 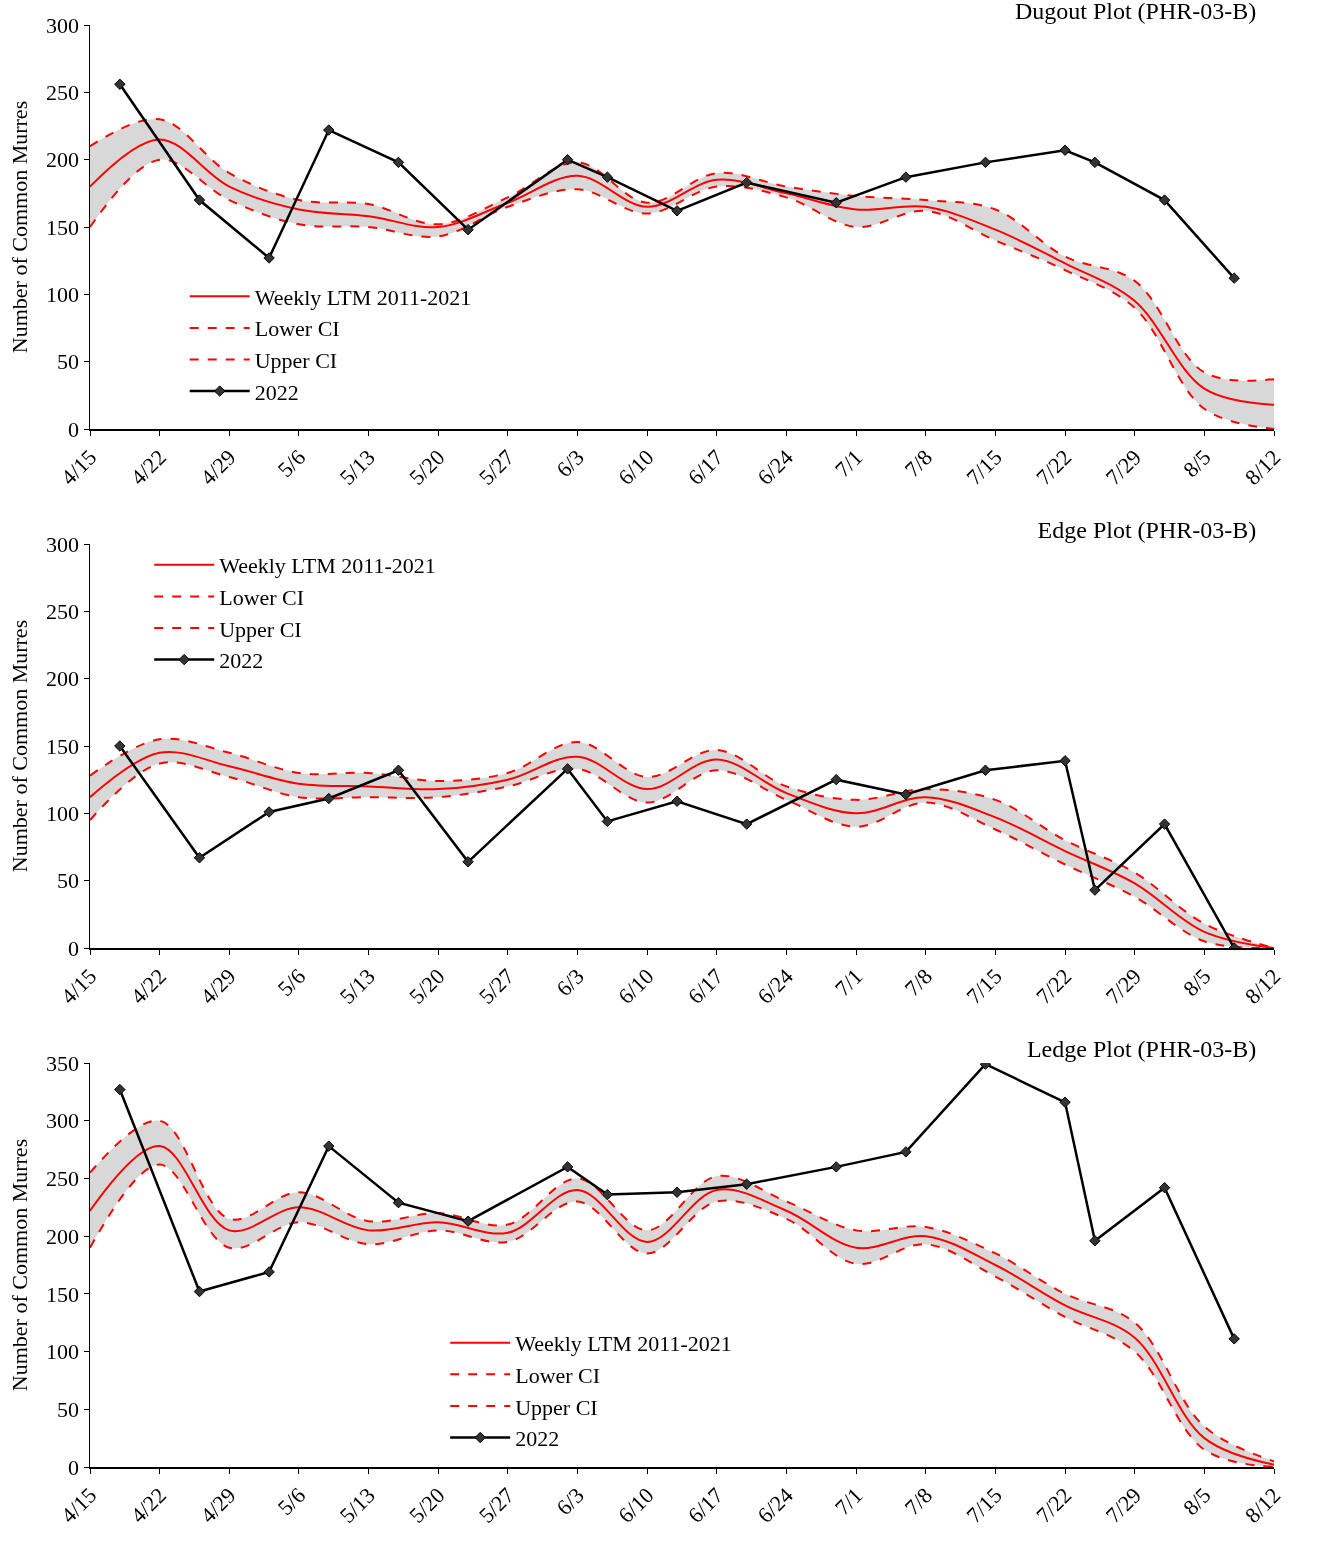 I want to click on y-tick-label: 0, so click(x=74, y=1467).